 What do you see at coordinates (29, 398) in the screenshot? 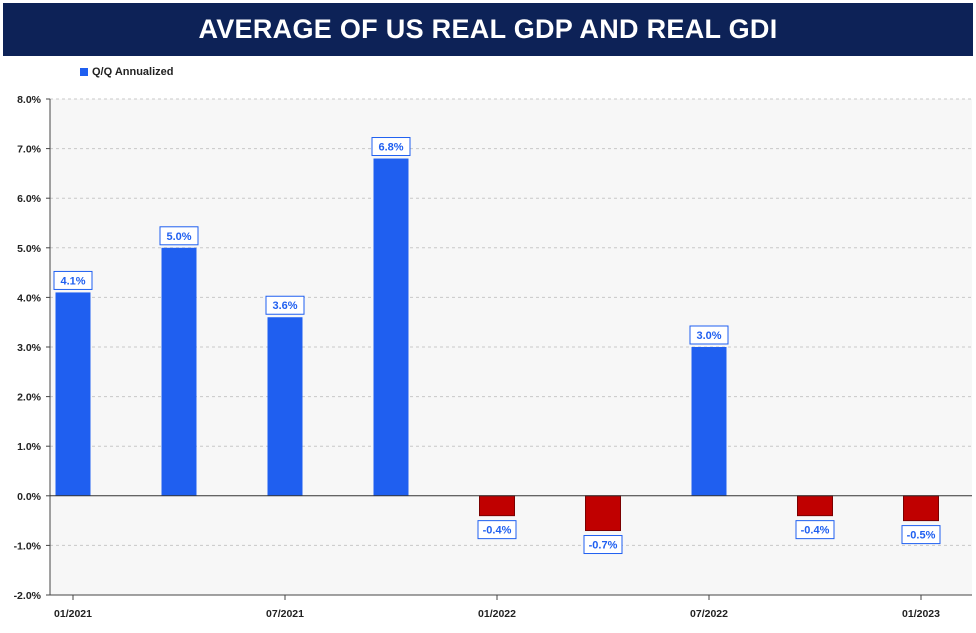
I see `y-tick-label: 2.0%` at bounding box center [29, 398].